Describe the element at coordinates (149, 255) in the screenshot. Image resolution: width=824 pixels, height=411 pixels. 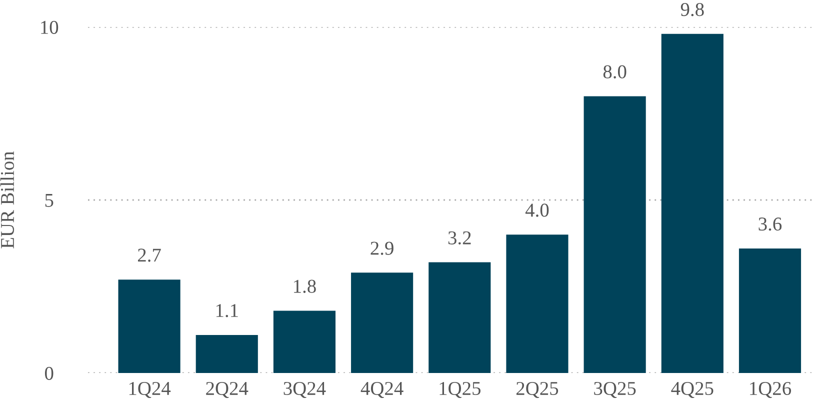
I see `data-label: 2.7` at that location.